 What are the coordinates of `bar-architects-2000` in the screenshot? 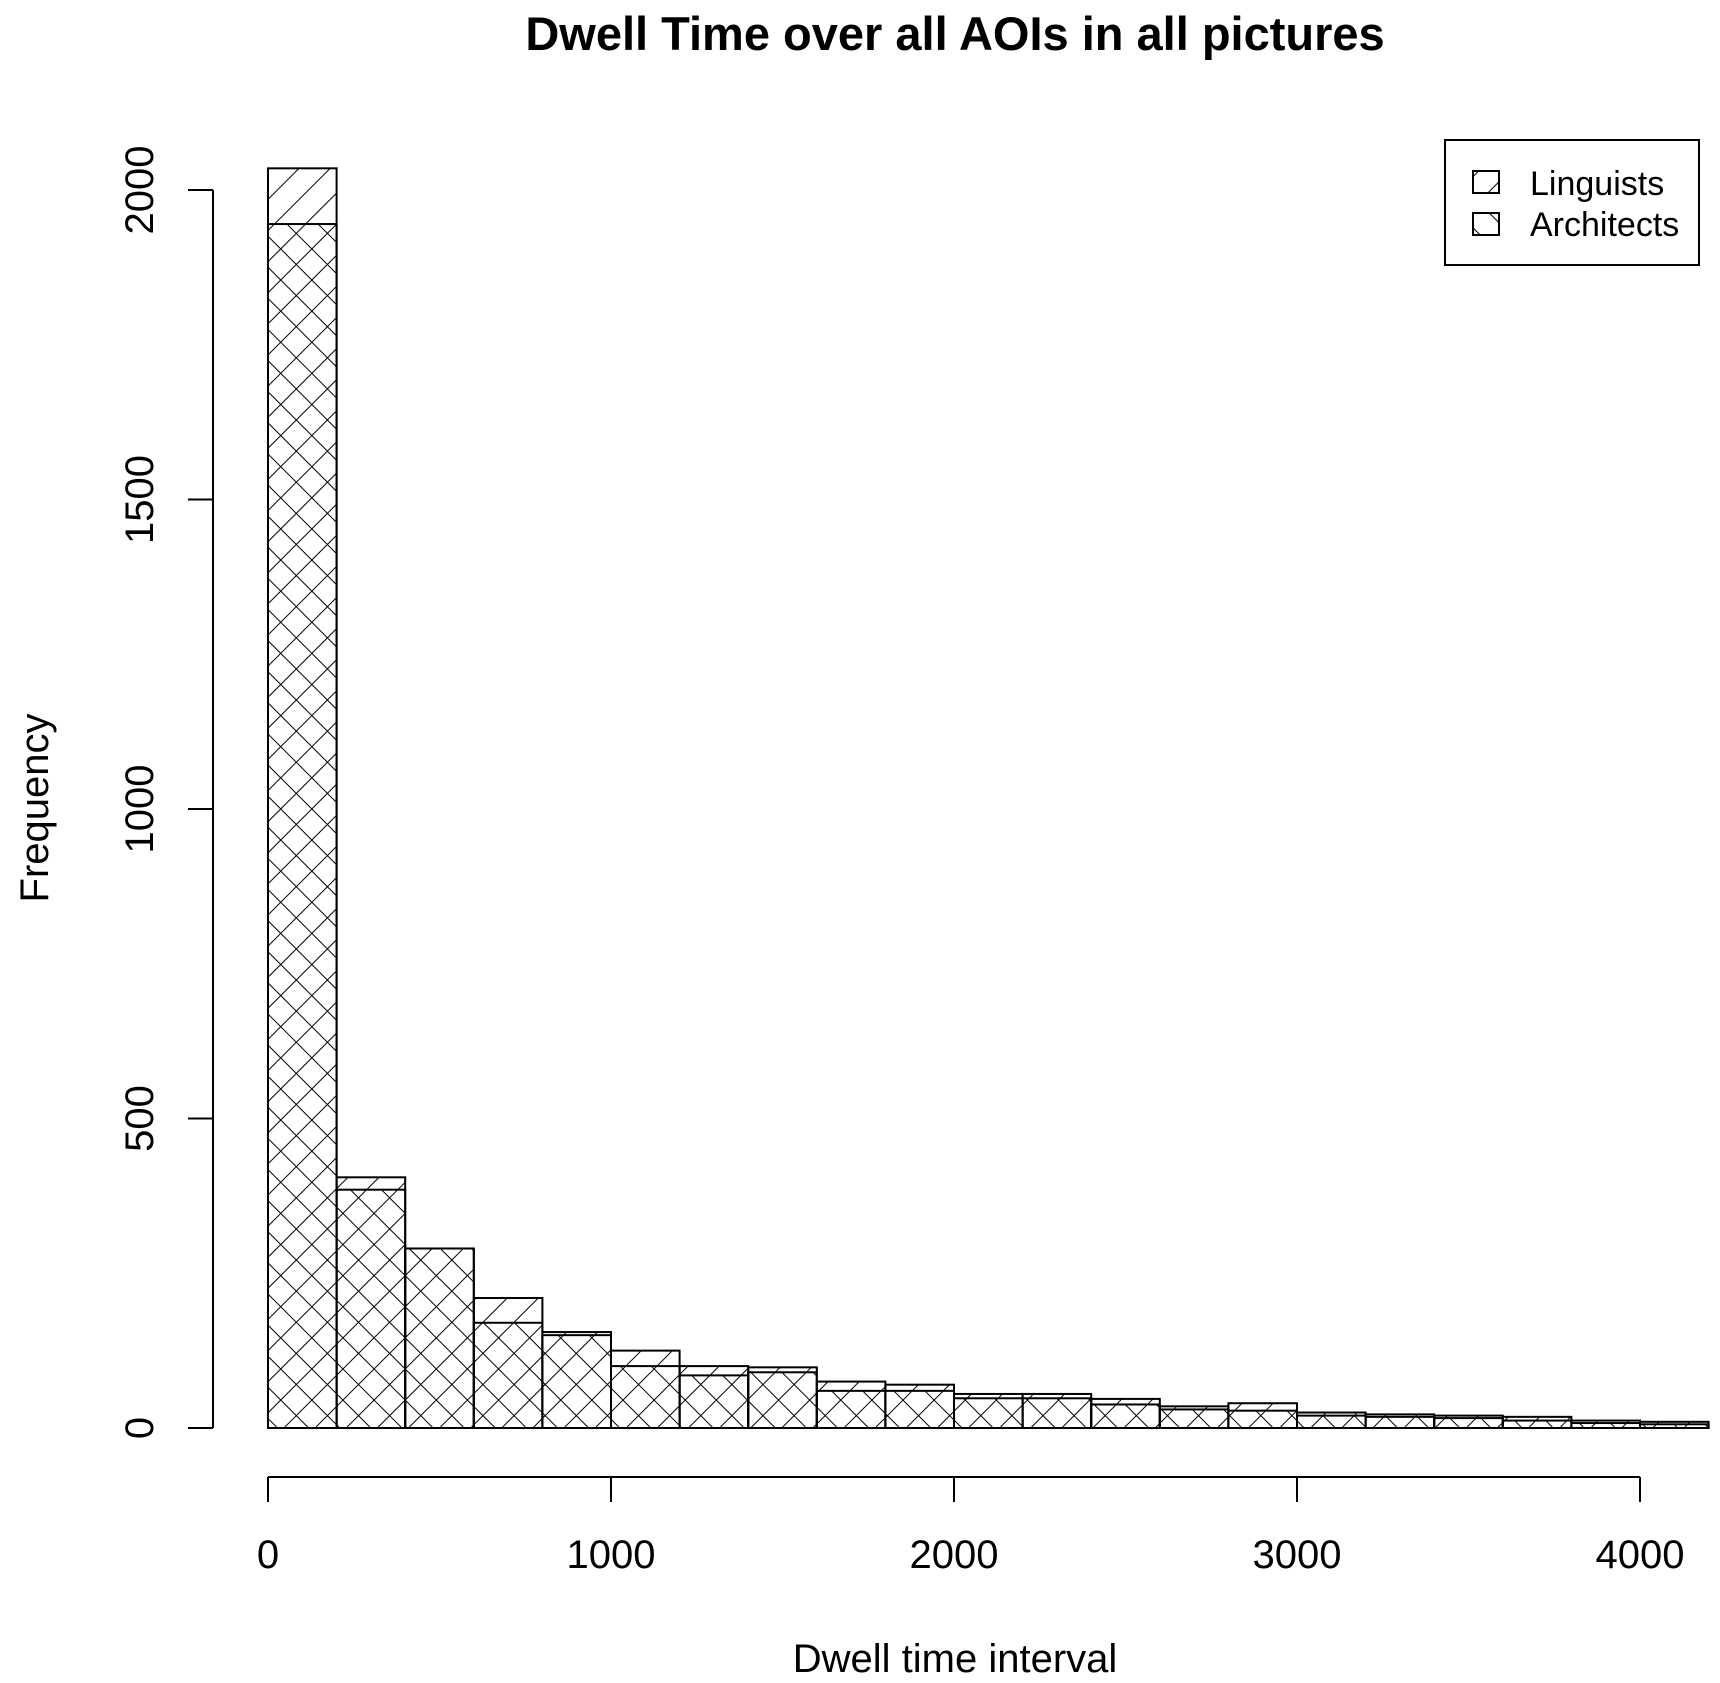 It's located at (988, 1413).